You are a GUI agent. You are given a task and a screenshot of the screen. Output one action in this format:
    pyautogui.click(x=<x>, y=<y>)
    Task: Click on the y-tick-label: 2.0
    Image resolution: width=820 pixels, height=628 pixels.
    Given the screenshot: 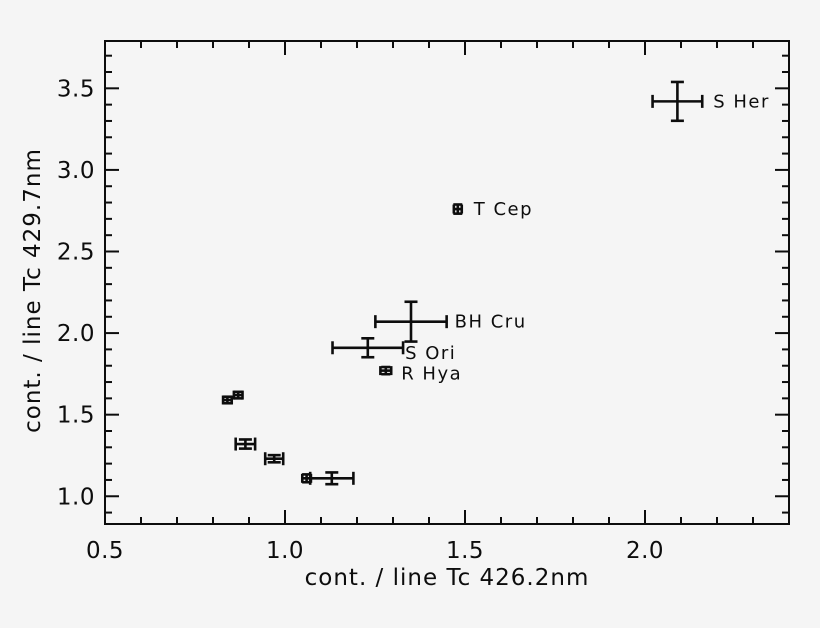 What is the action you would take?
    pyautogui.click(x=76, y=334)
    